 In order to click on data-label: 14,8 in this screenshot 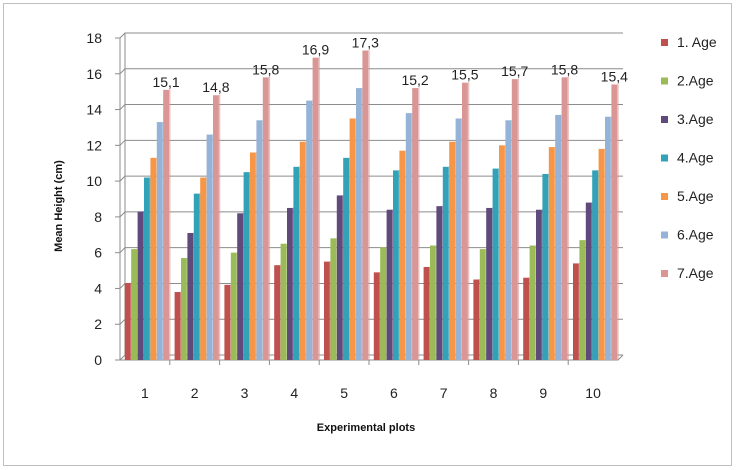, I will do `click(215, 87)`.